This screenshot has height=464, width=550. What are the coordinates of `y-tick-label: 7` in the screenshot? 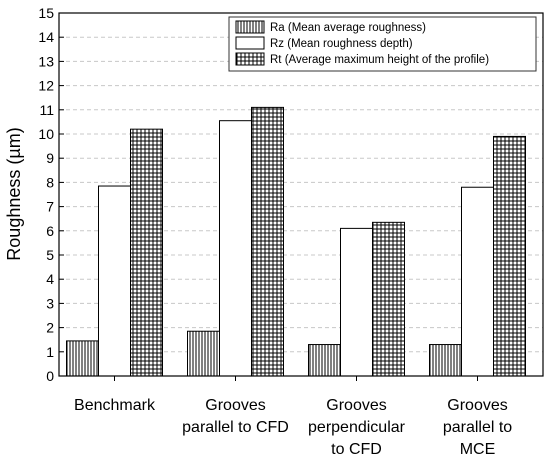 It's located at (50, 207).